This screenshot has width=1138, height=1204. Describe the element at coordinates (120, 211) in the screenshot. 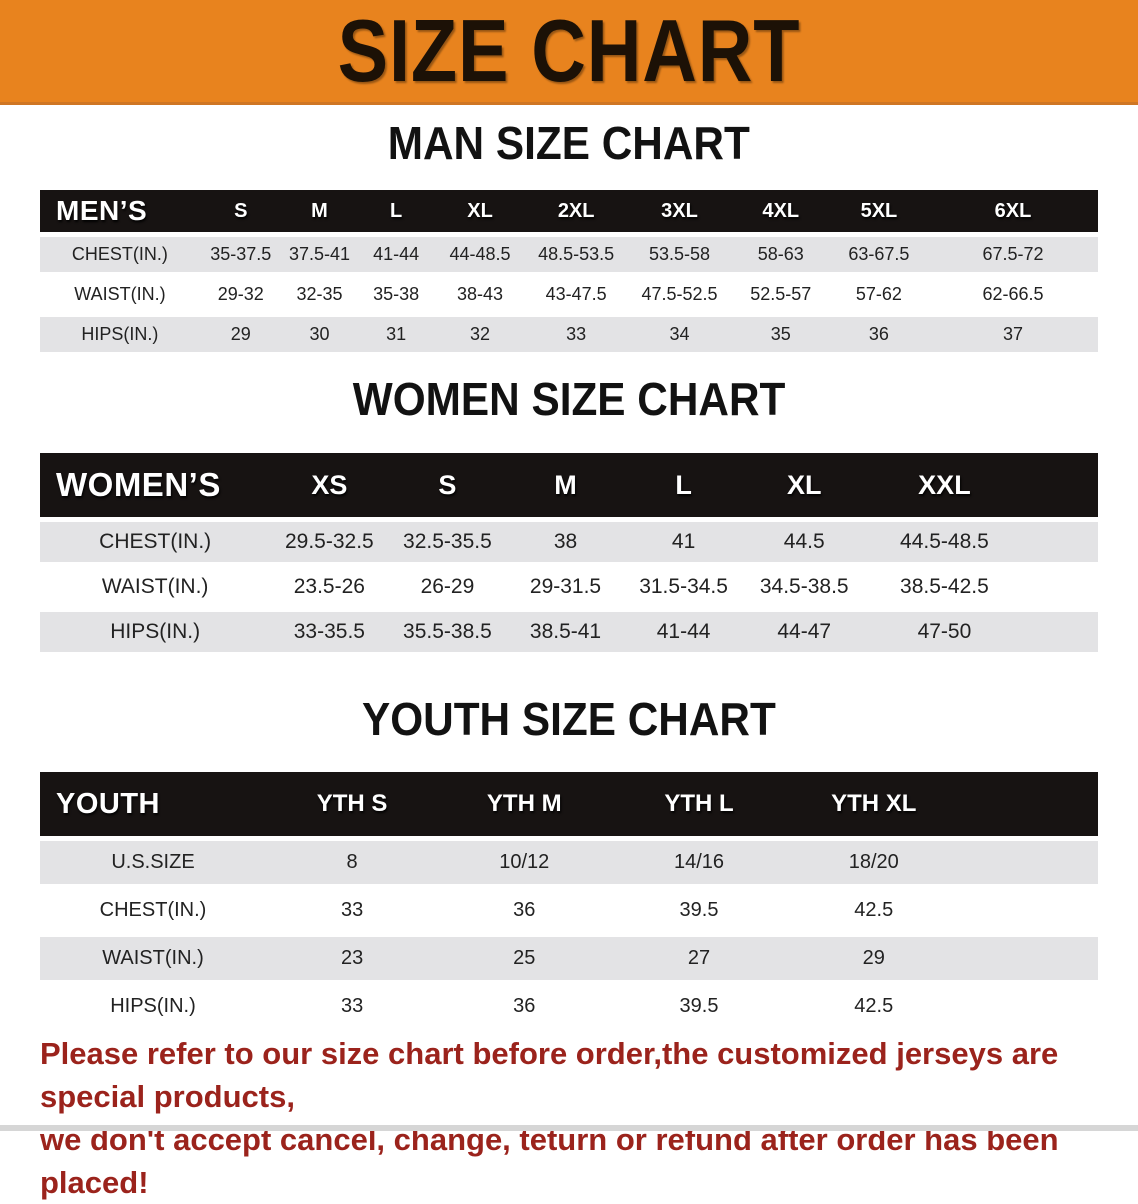

I see `table-corner-label: MEN’S` at that location.